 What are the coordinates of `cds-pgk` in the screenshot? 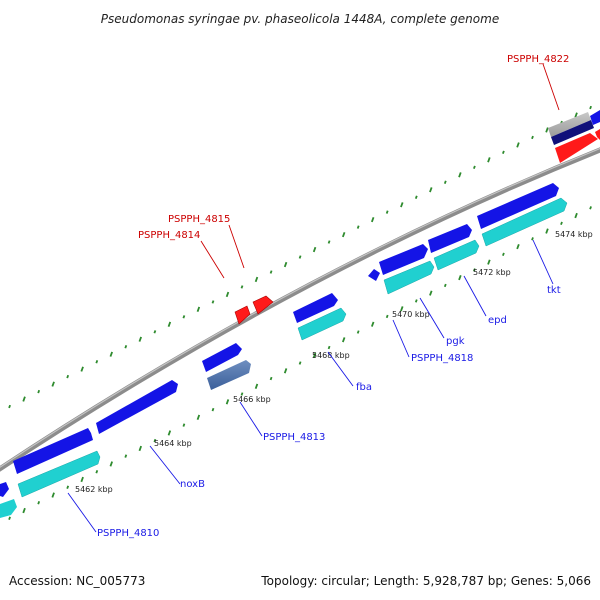 It's located at (403, 259).